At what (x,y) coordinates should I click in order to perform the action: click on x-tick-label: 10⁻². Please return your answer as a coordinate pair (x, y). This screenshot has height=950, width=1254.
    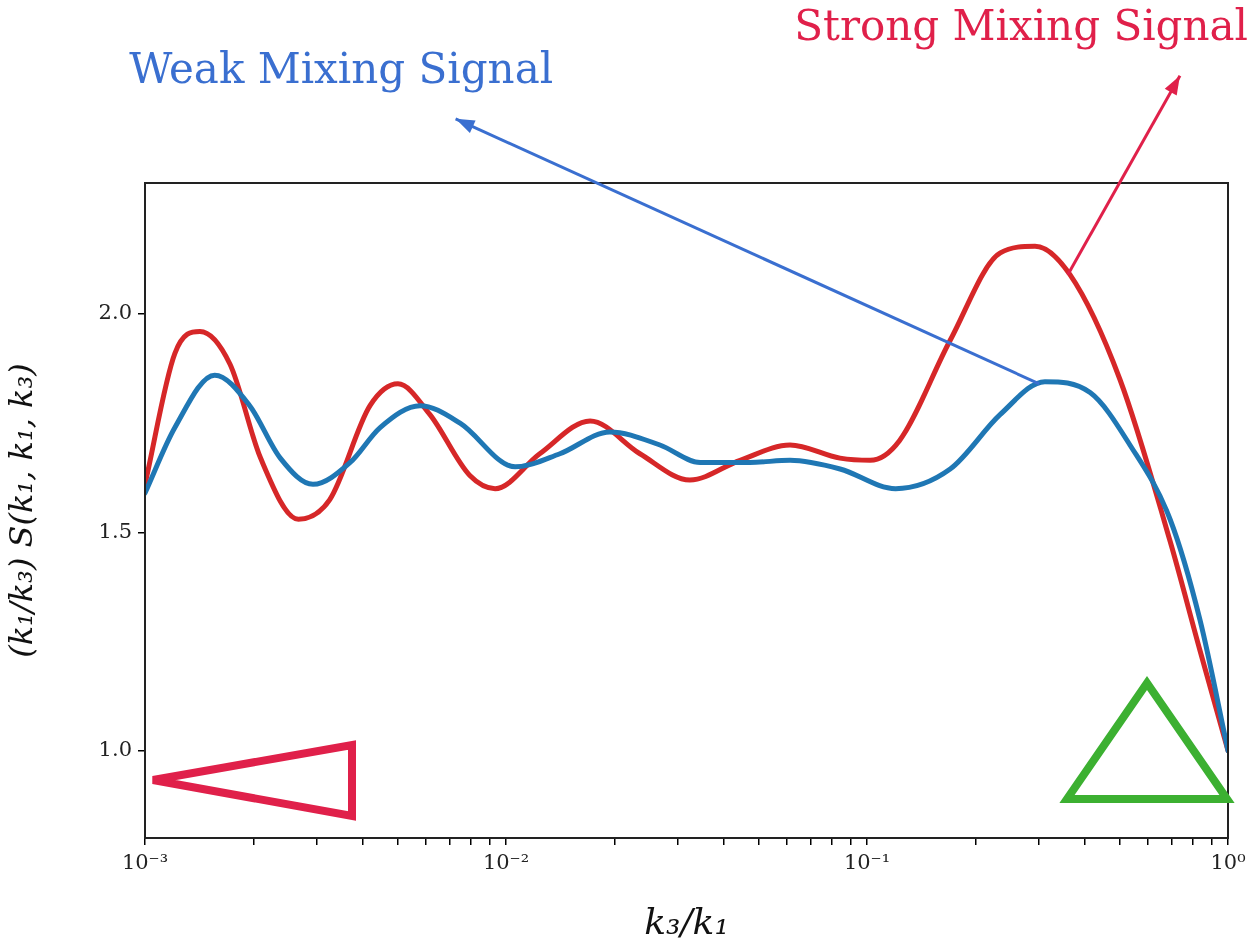
    Looking at the image, I should click on (506, 862).